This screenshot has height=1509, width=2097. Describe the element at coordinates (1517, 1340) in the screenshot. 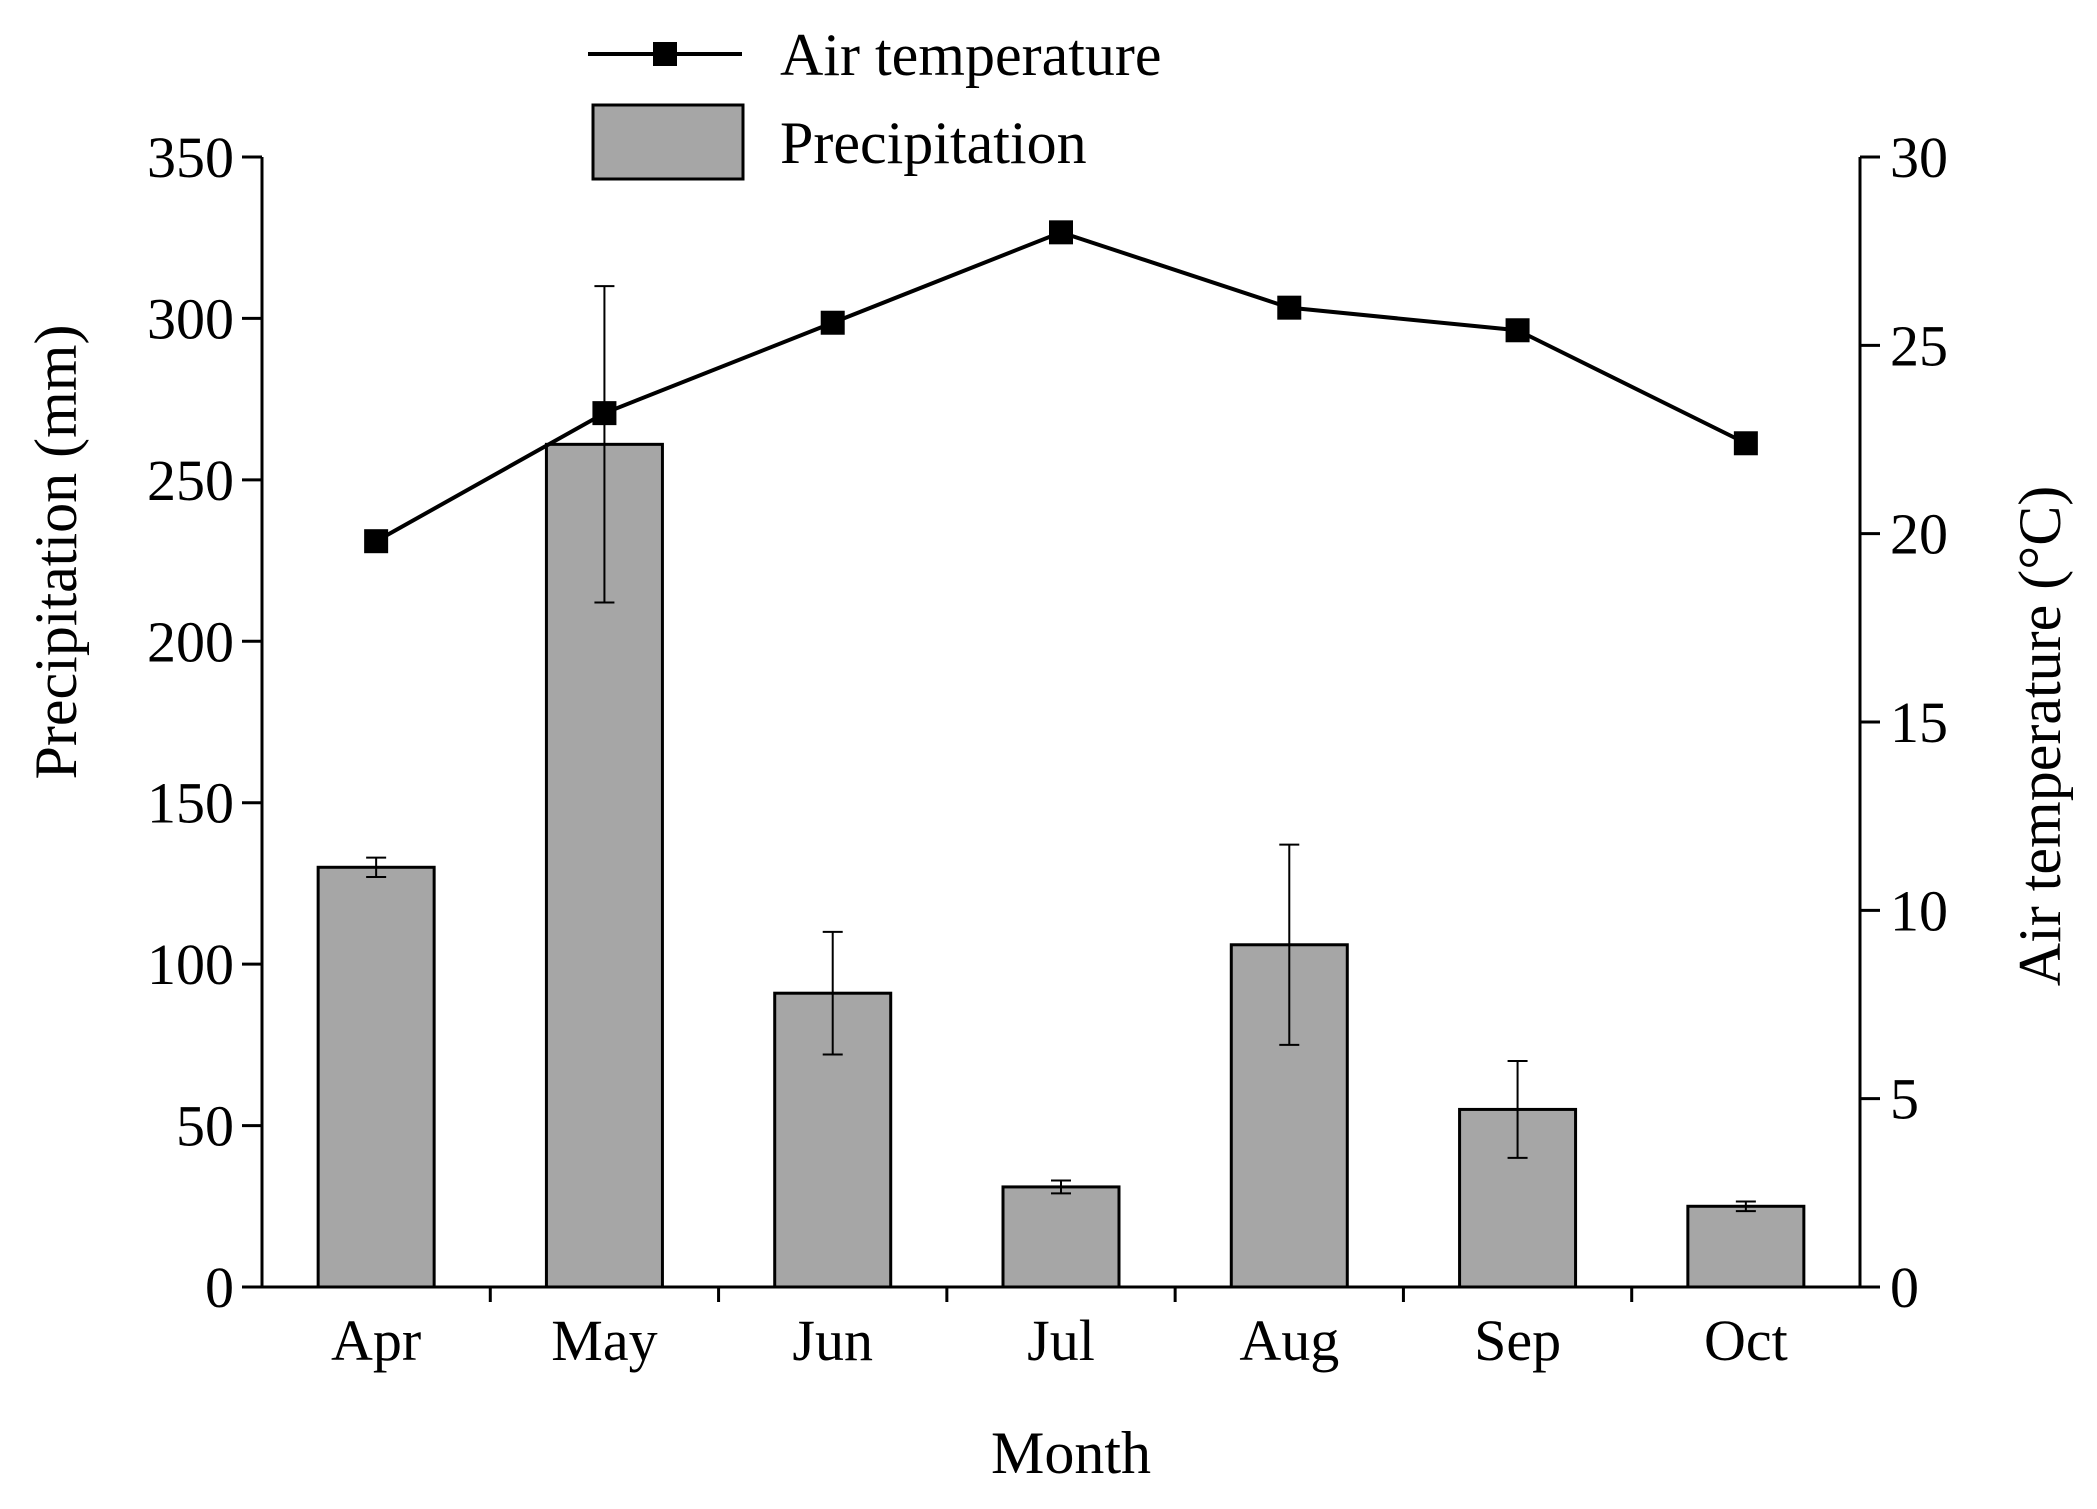

I see `x-tick-label: Sep` at that location.